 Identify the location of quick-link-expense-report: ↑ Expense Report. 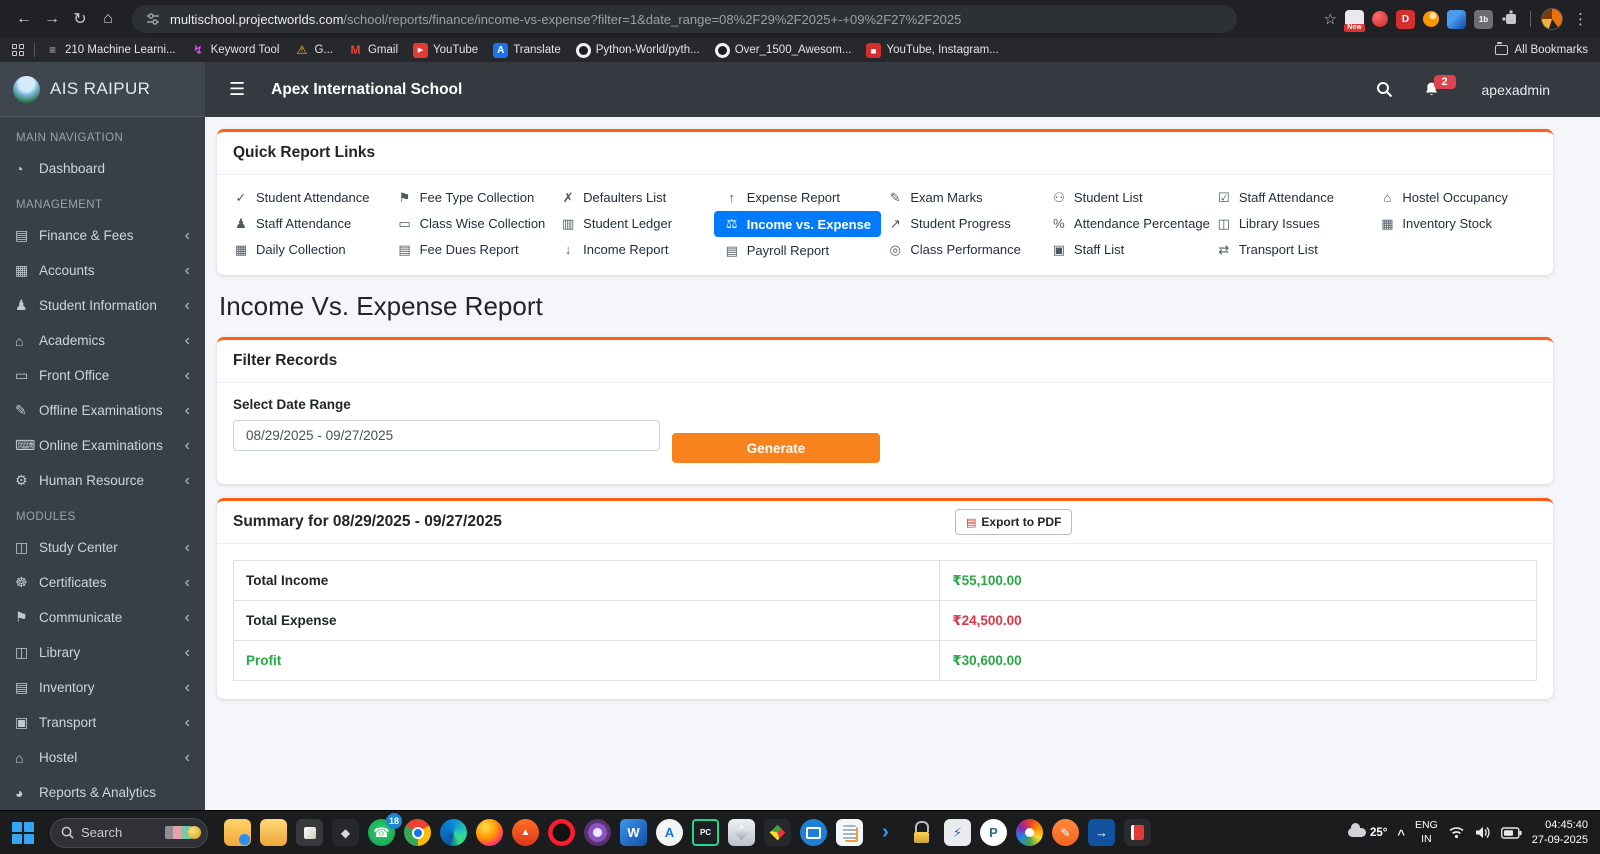
(782, 197).